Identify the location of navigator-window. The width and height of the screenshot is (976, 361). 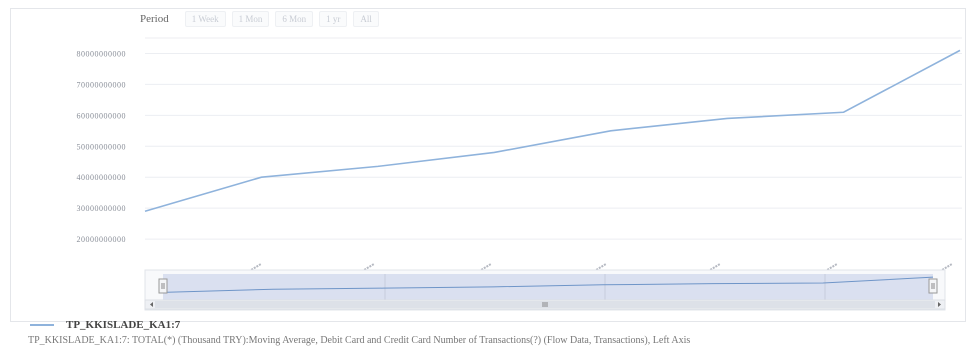
(548, 287).